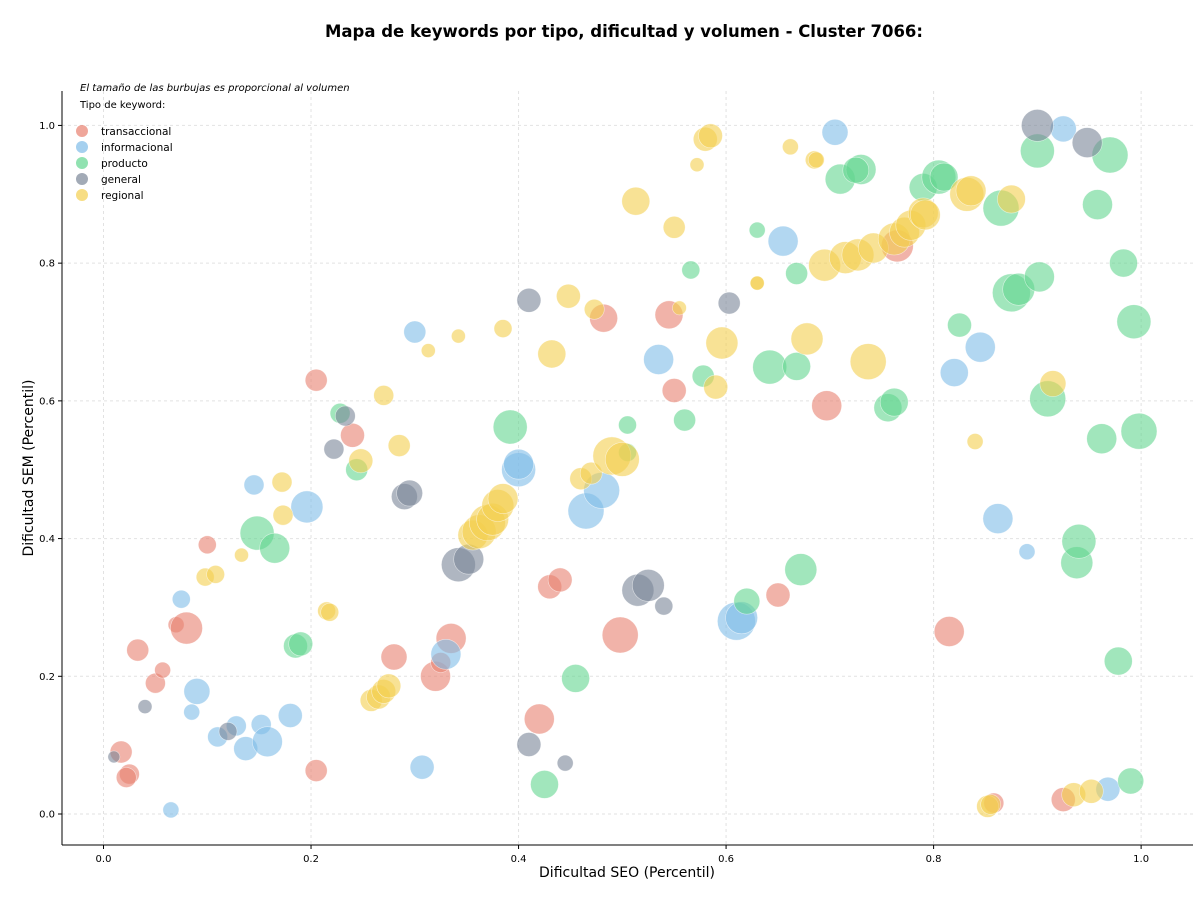 This screenshot has width=1200, height=901. What do you see at coordinates (82, 195) in the screenshot?
I see `legend-marker-regional` at bounding box center [82, 195].